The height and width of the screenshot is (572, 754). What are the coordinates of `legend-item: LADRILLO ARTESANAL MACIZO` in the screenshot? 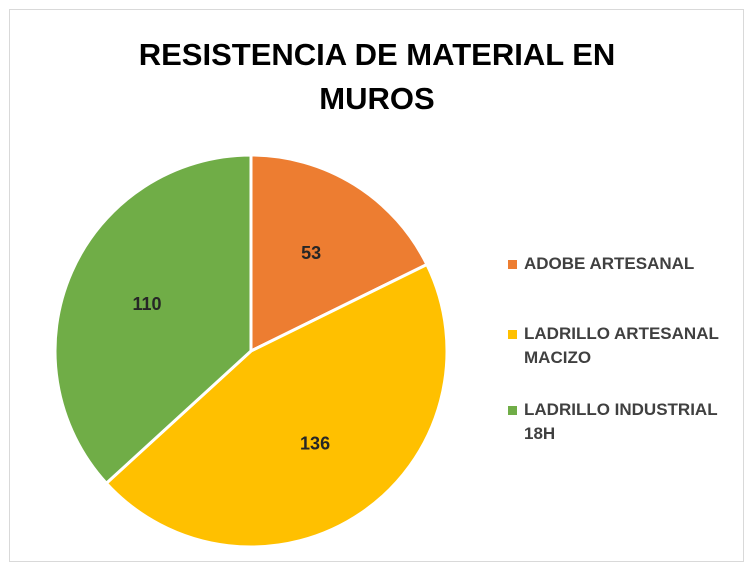 It's located at (628, 346).